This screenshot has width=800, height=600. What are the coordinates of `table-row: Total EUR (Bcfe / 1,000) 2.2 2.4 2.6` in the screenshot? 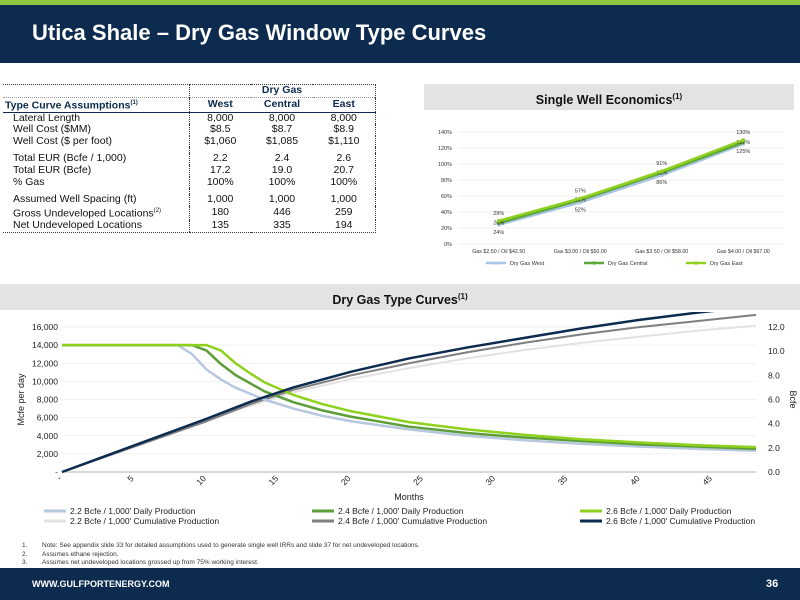 It's located at (189, 159).